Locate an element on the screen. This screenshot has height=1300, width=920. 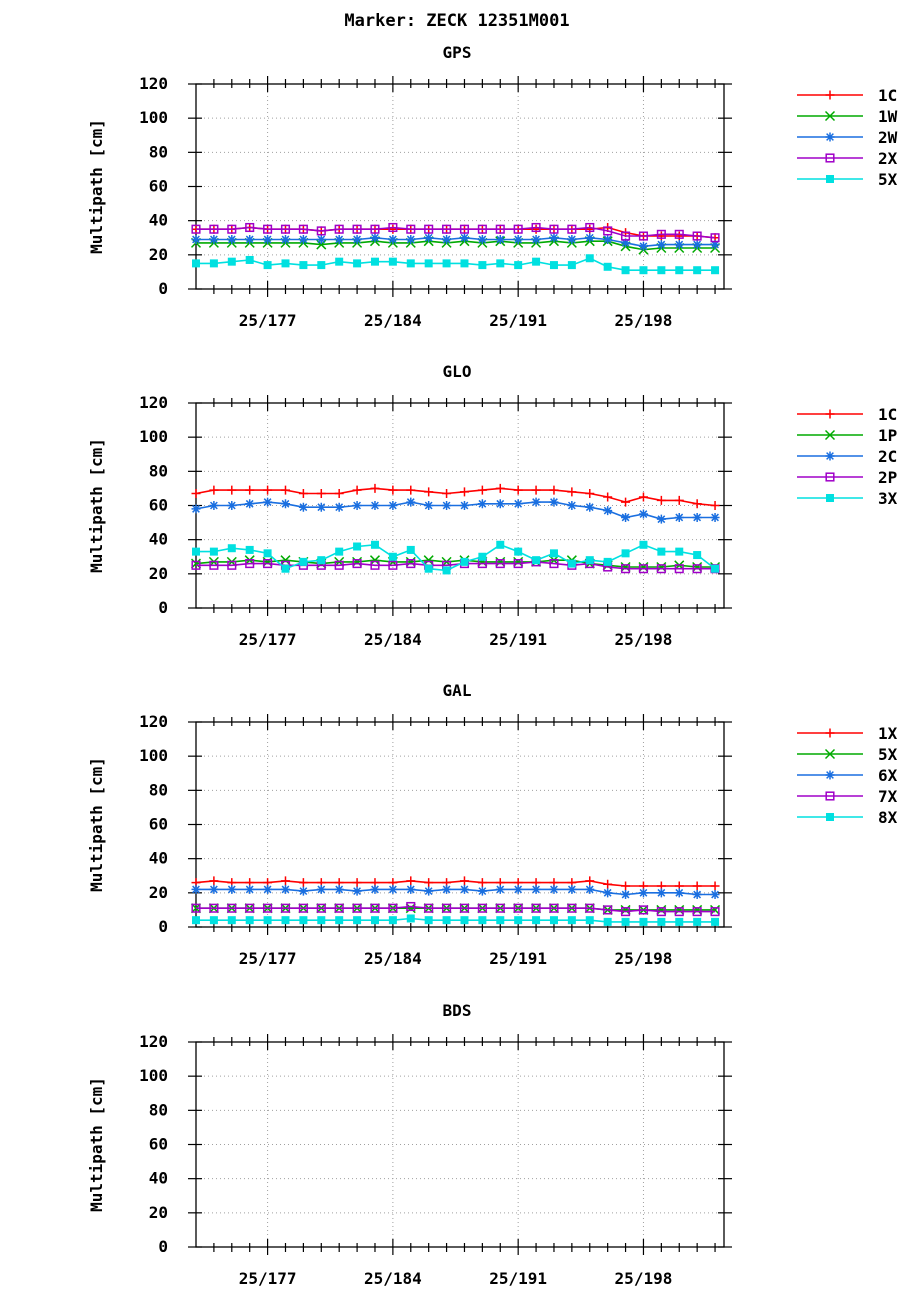
series-1x is located at coordinates (455, 883).